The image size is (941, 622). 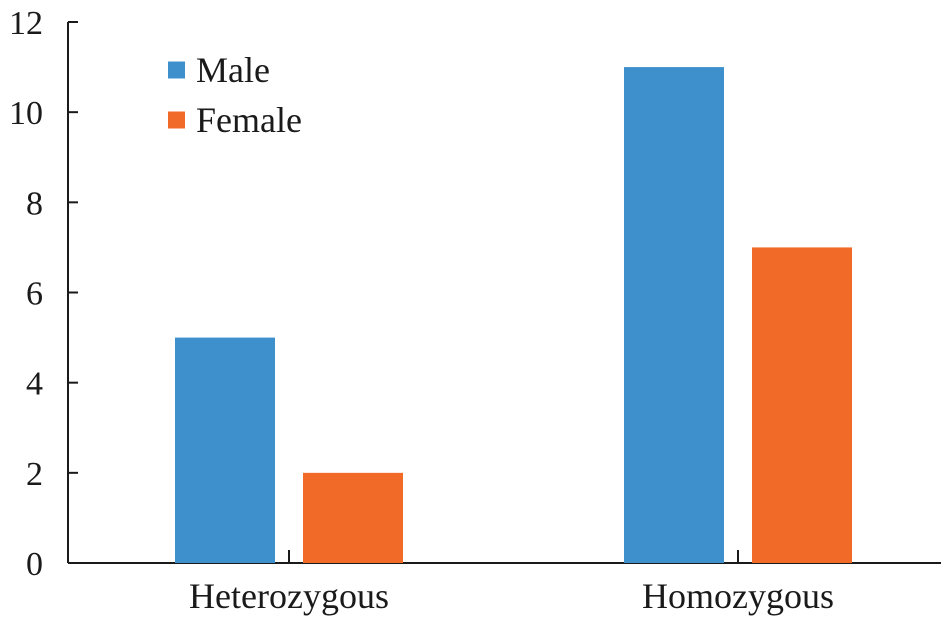 What do you see at coordinates (34, 474) in the screenshot?
I see `y-tick-label: 2` at bounding box center [34, 474].